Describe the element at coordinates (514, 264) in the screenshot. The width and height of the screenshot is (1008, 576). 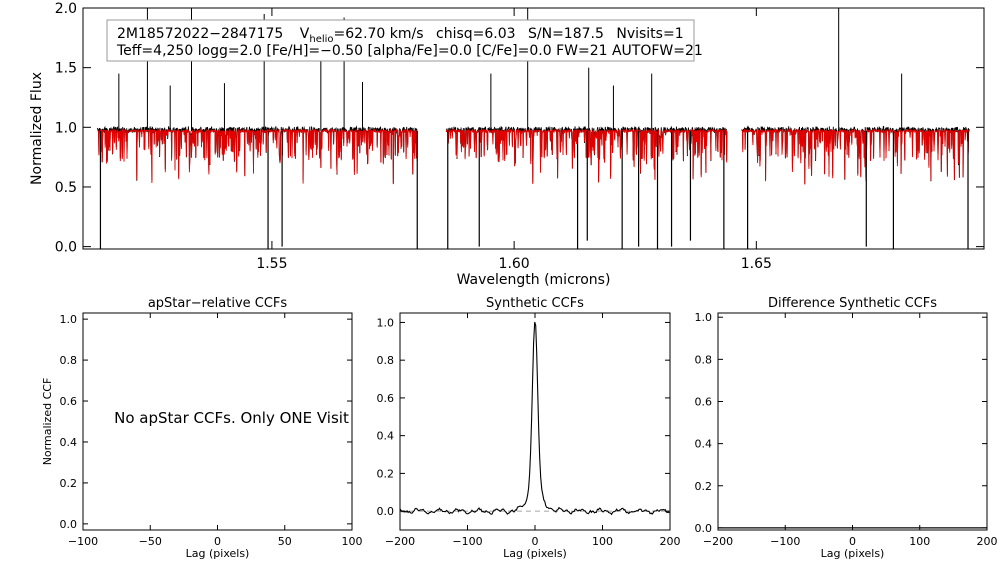
I see `x-tick-label: 1.60` at that location.